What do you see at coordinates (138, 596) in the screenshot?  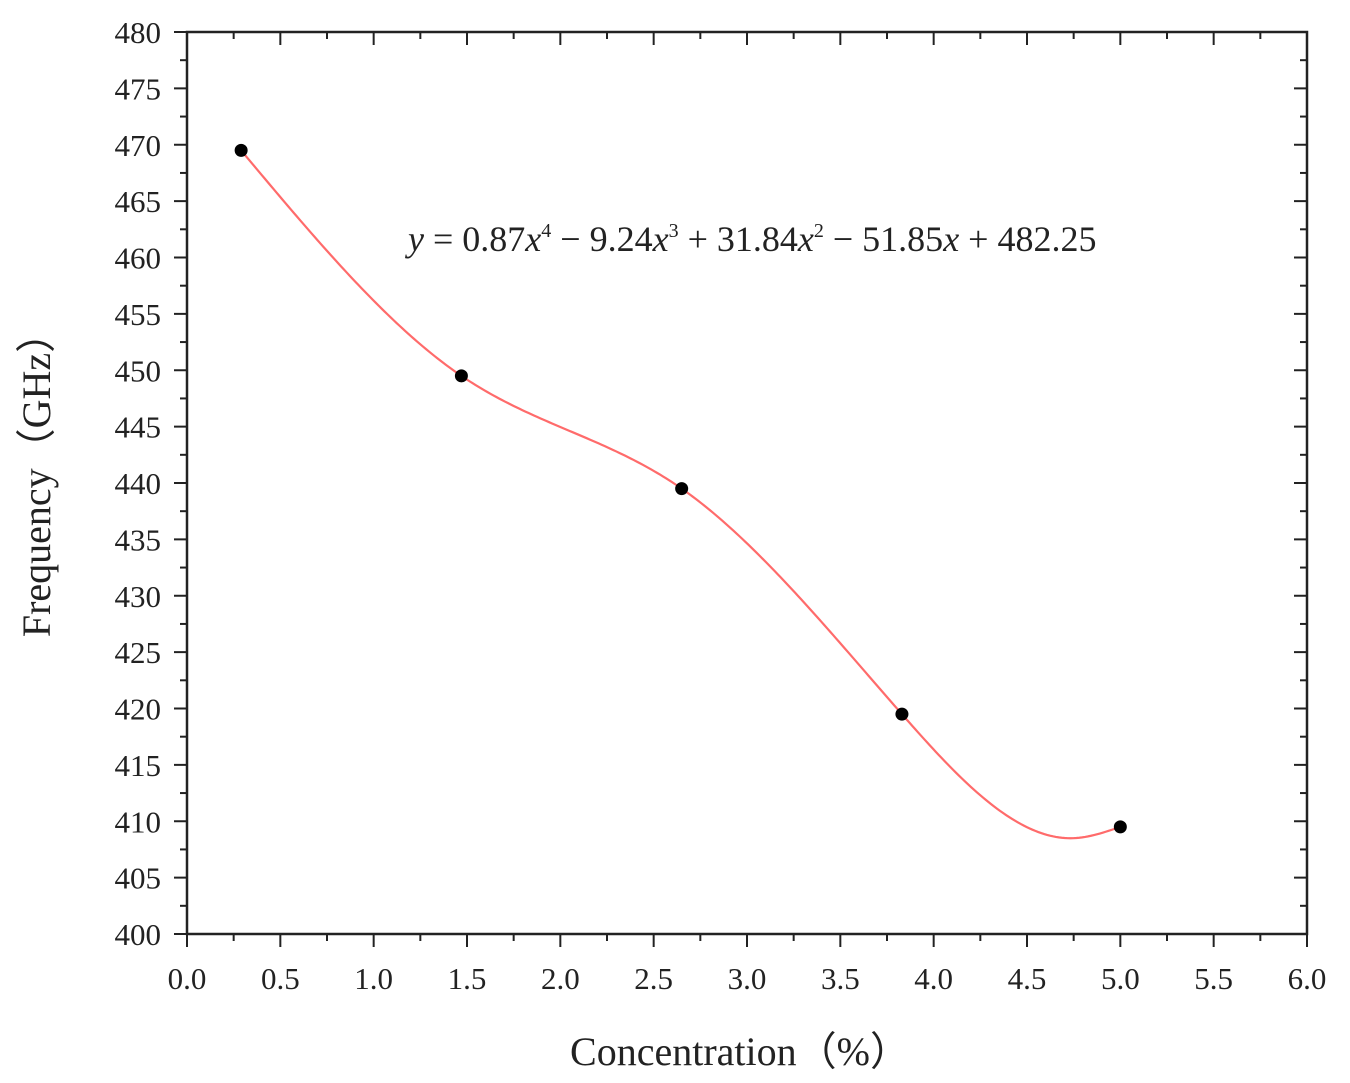 I see `y-tick-label: 430` at bounding box center [138, 596].